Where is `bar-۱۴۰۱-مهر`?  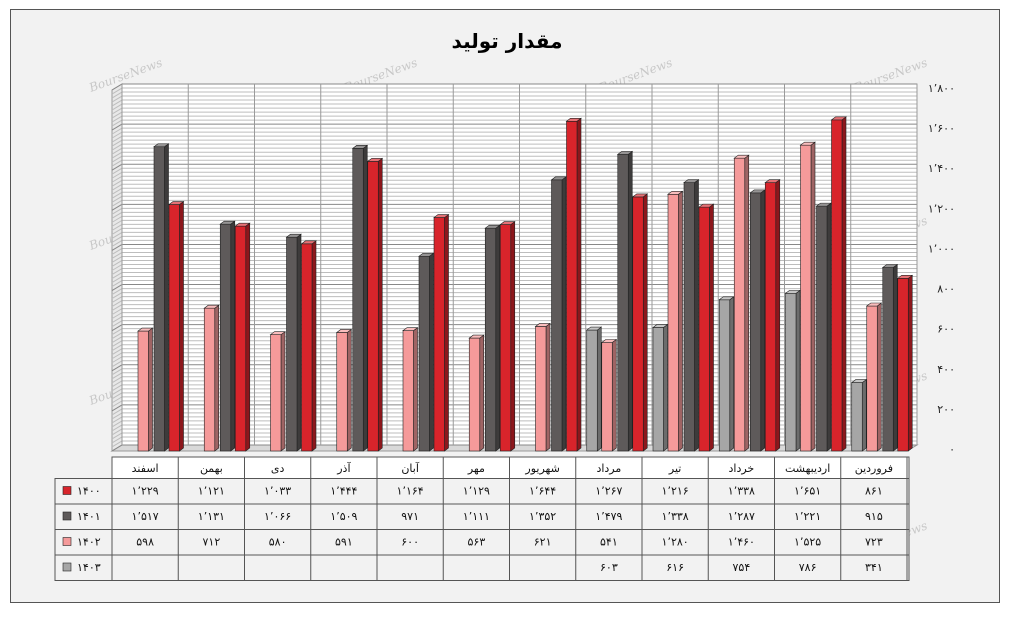 bar-۱۴۰۱-مهر is located at coordinates (492, 338).